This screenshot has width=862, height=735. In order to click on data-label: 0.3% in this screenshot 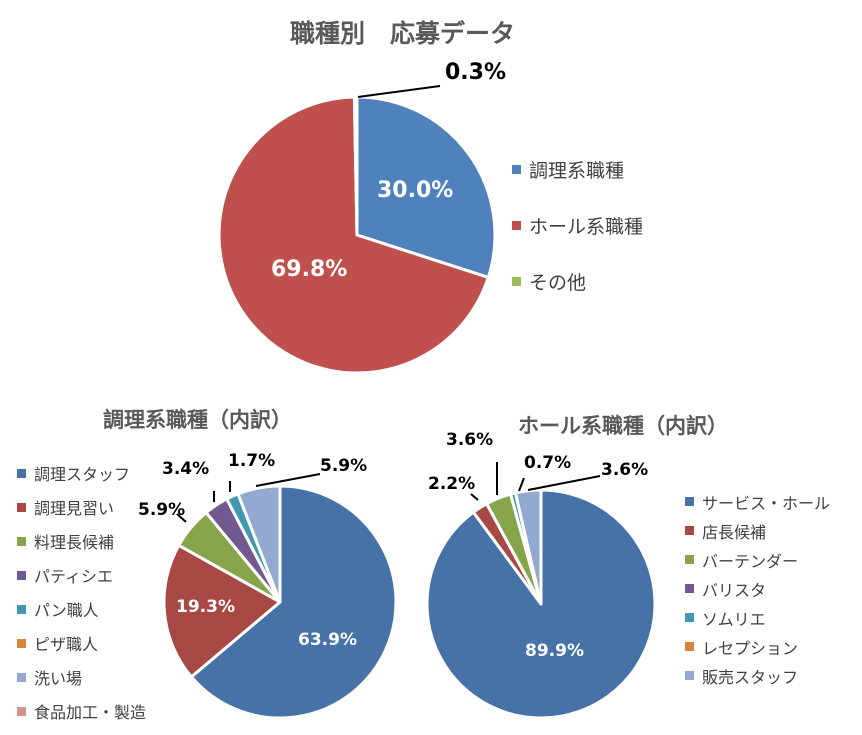, I will do `click(476, 72)`.